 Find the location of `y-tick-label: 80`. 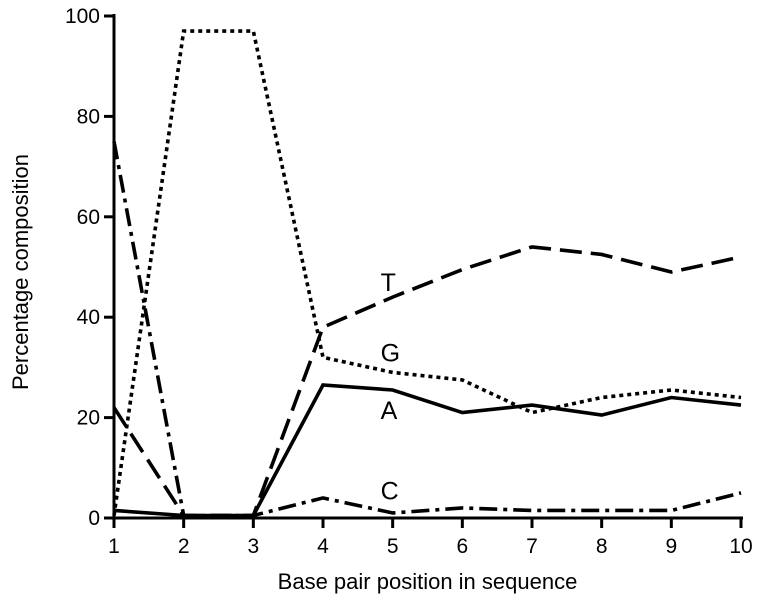

y-tick-label: 80 is located at coordinates (88, 116).